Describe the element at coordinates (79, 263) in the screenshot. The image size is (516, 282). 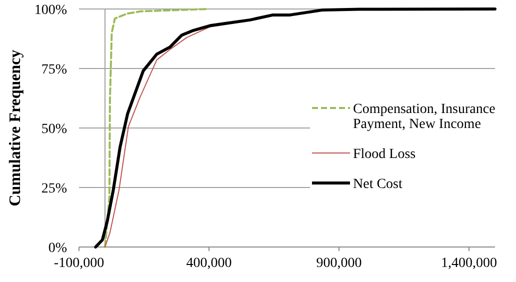
I see `x-tick-label: -100,000` at that location.